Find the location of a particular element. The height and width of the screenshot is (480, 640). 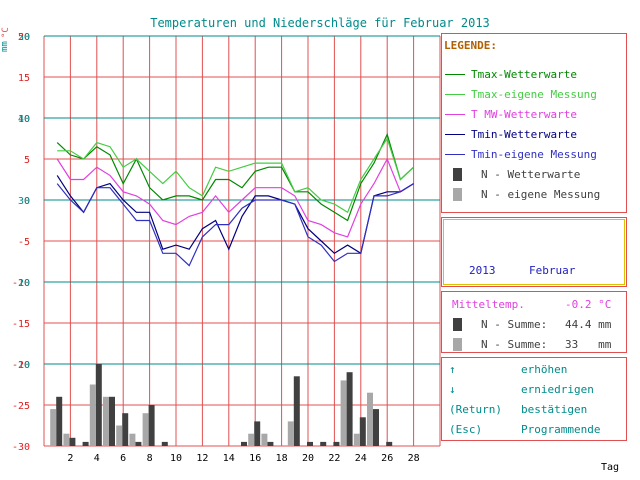

x-tick-label: 12 is located at coordinates (202, 458).